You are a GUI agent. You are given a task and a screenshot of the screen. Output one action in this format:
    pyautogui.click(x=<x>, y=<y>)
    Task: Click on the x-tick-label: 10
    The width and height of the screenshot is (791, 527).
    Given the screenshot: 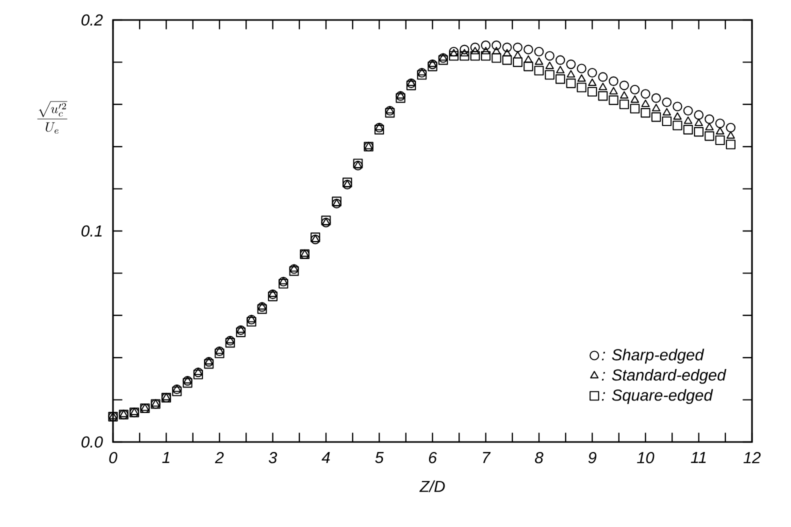 What is the action you would take?
    pyautogui.click(x=645, y=458)
    